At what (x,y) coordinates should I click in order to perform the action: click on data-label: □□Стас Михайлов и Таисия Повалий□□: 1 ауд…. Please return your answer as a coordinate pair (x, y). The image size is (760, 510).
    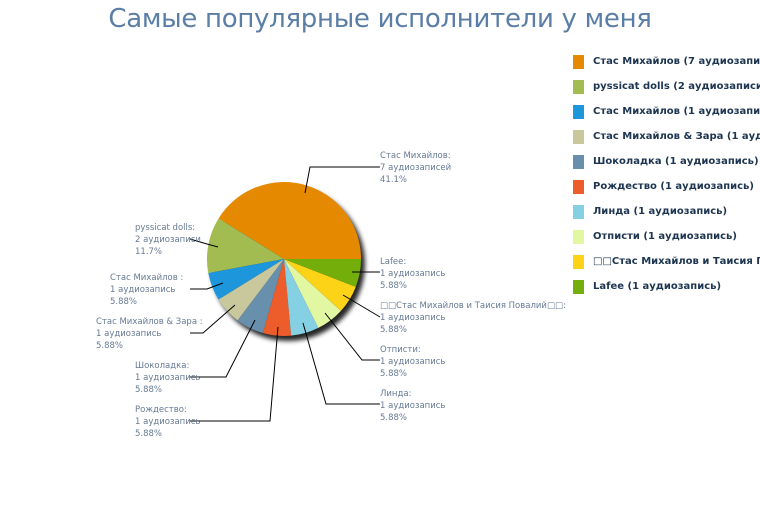
    Looking at the image, I should click on (473, 318).